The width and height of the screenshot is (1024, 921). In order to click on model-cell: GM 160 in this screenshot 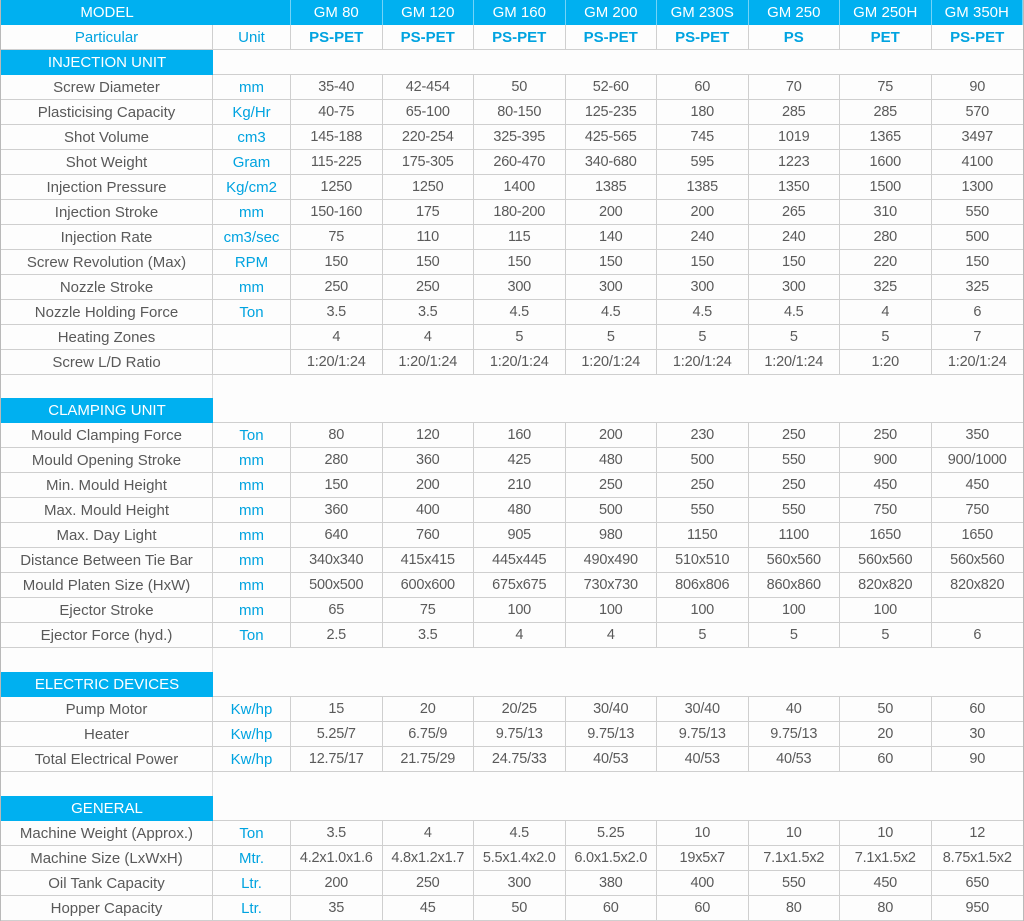, I will do `click(520, 12)`.